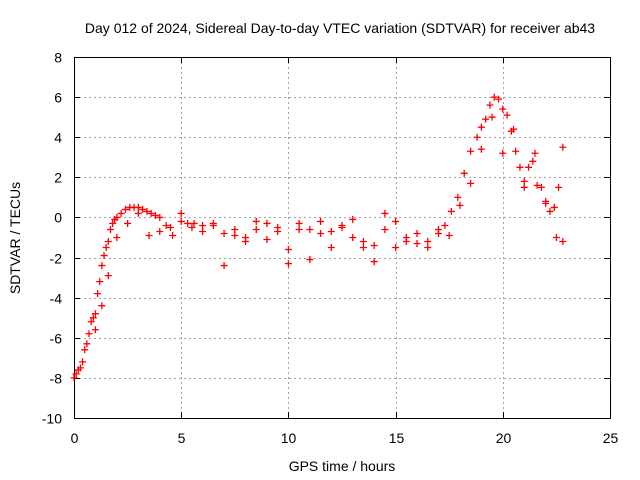 This screenshot has height=480, width=640. Describe the element at coordinates (56, 299) in the screenshot. I see `y-tick-label: -4` at that location.